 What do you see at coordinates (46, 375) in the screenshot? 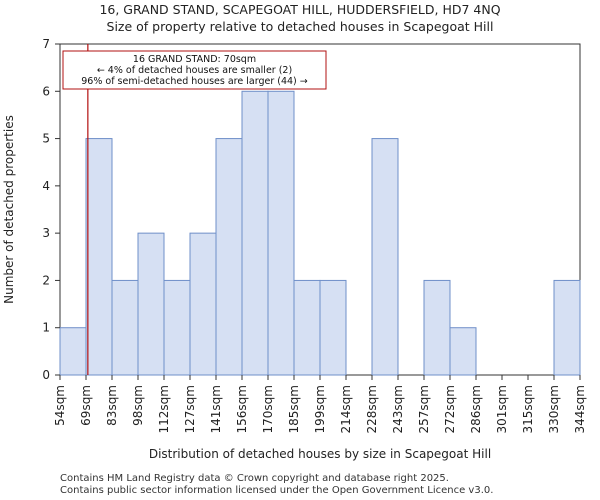
I see `y-tick-label: 0` at bounding box center [46, 375].